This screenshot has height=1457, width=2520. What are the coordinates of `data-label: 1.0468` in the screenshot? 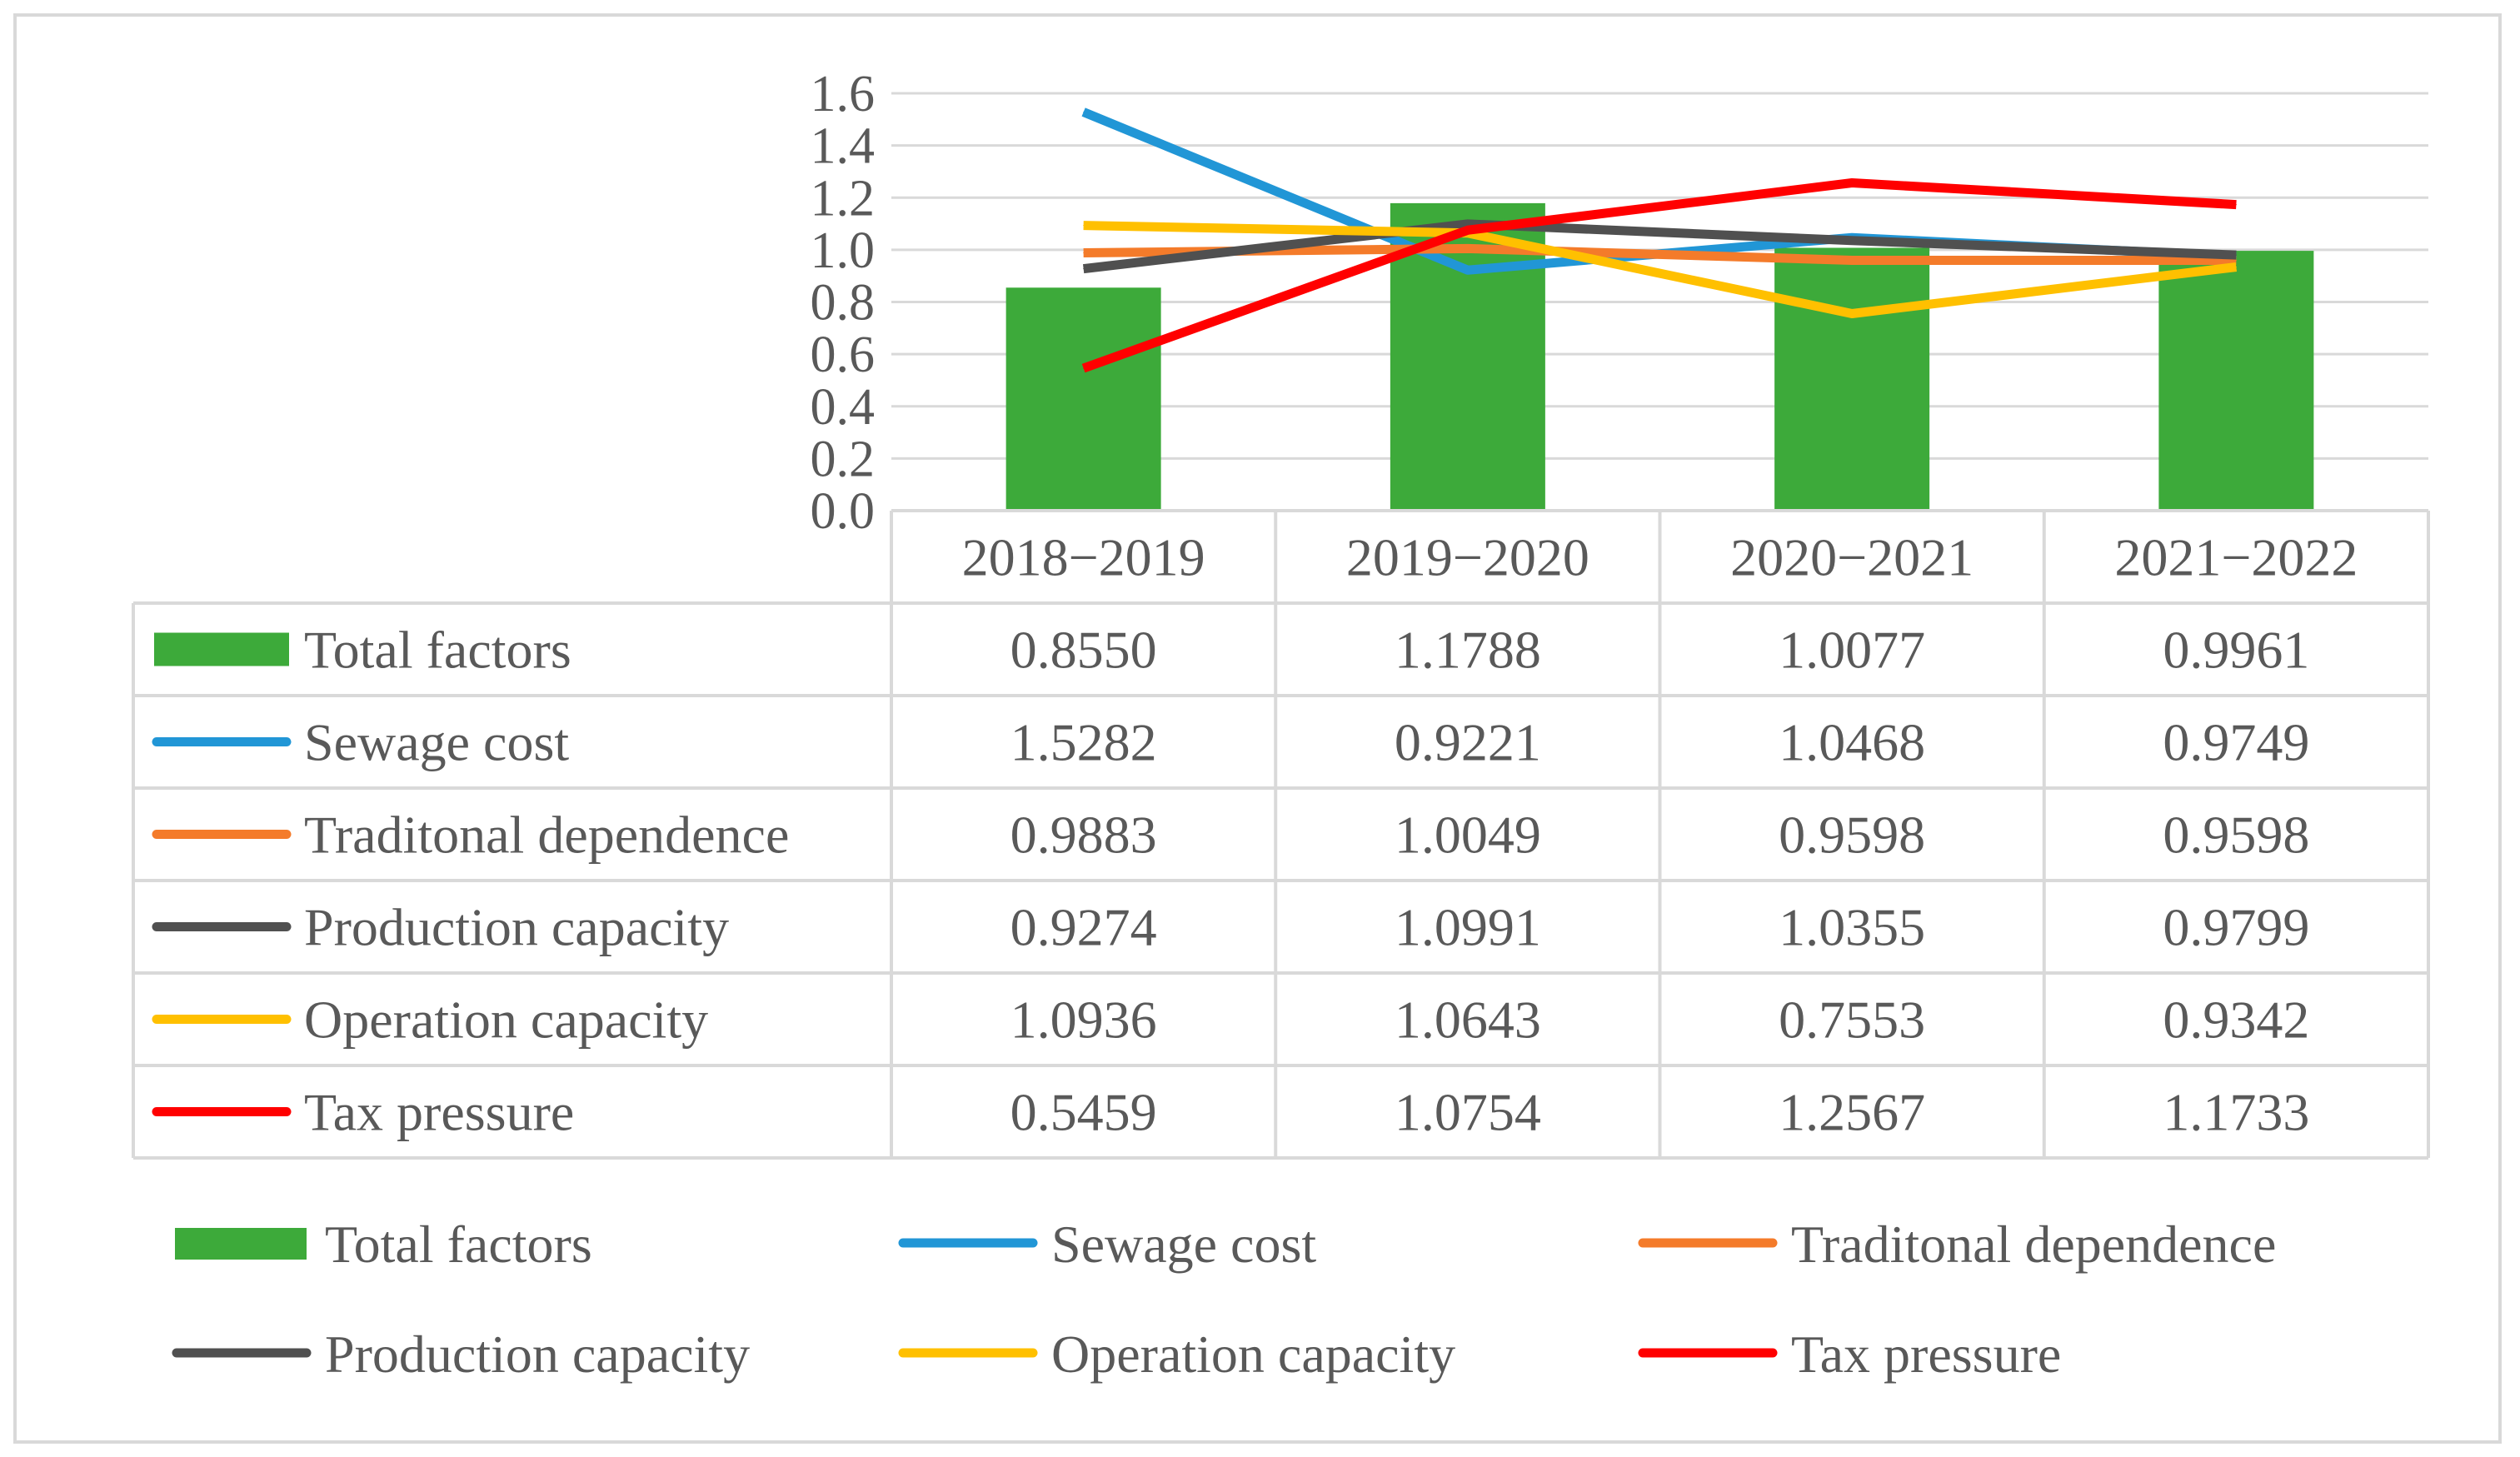 It's located at (1852, 742).